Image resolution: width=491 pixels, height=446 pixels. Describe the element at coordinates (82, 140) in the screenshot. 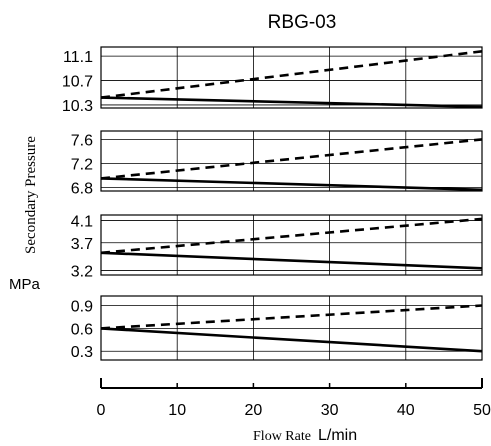

I see `y-tick-label: 7.6` at that location.